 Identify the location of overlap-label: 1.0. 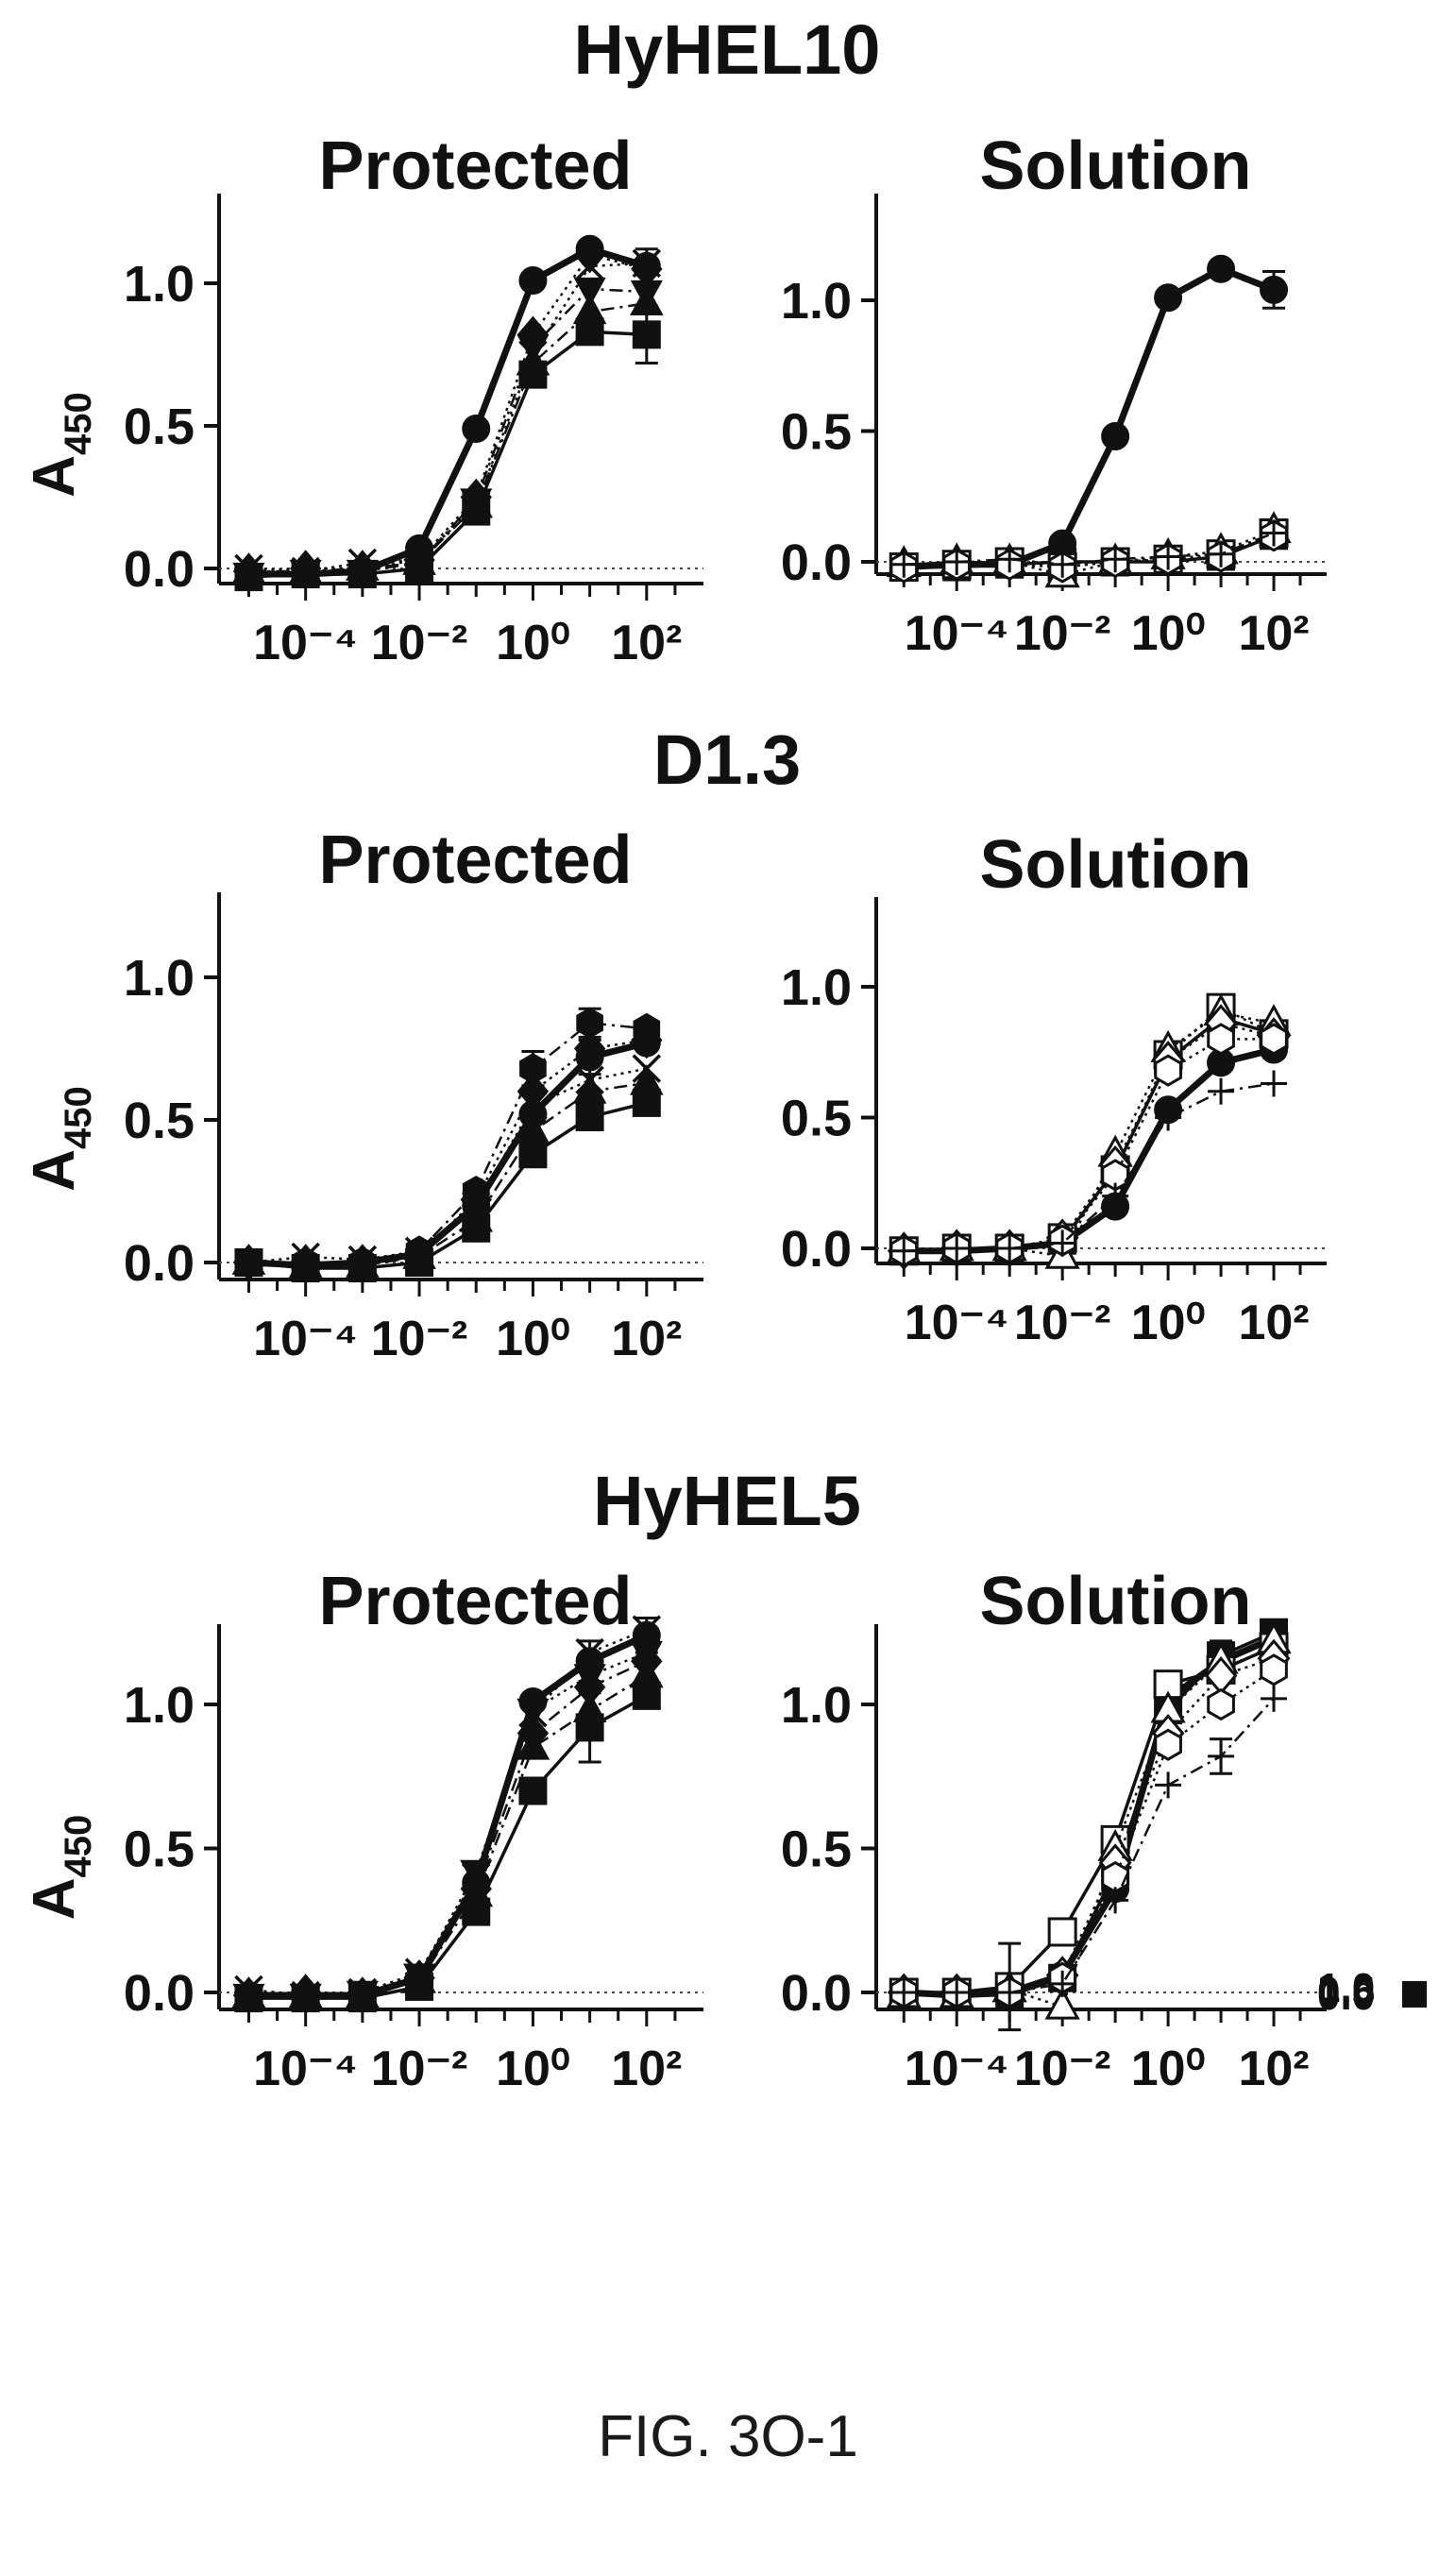
(1346, 1988).